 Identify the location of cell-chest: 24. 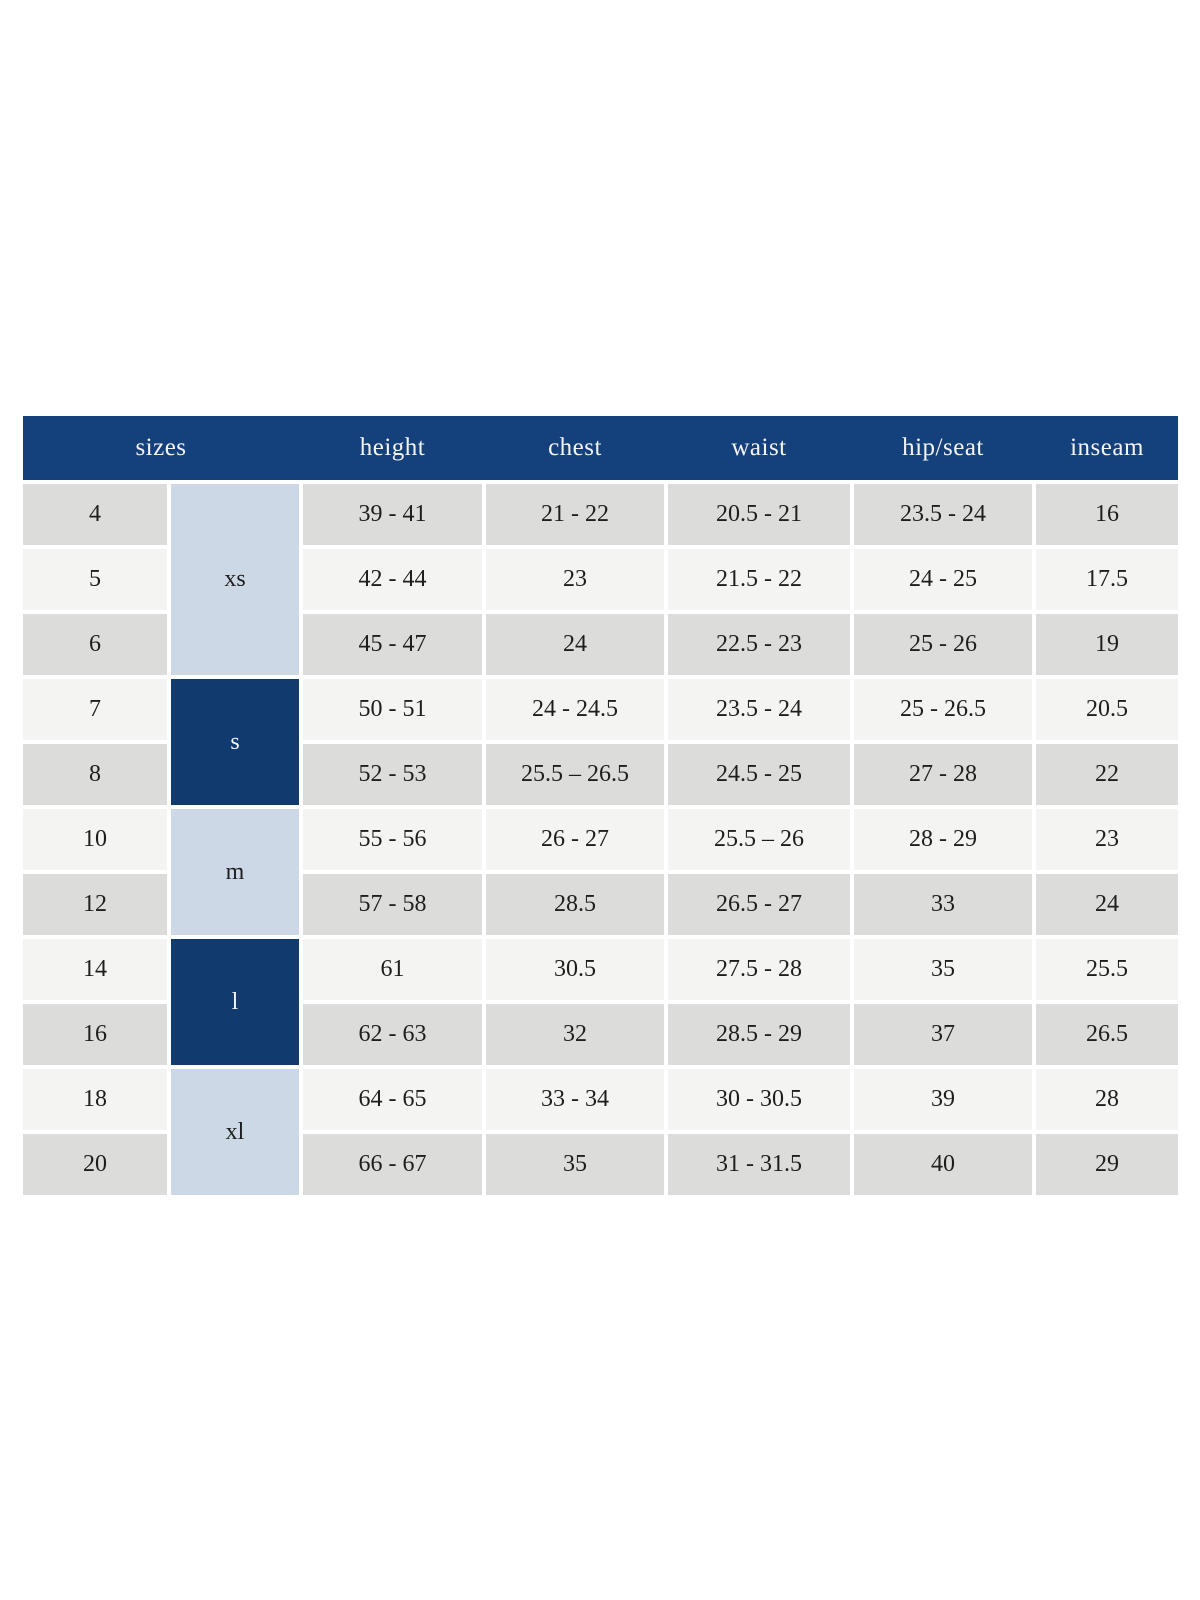
(575, 644).